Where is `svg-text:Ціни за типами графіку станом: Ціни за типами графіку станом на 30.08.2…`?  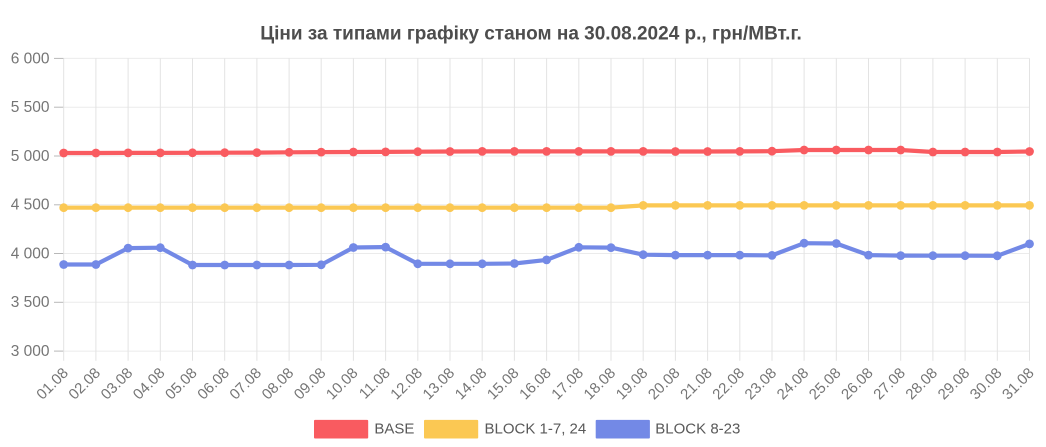 svg-text:Ціни за типами графіку станом: Ціни за типами графіку станом на 30.08.2… is located at coordinates (531, 34).